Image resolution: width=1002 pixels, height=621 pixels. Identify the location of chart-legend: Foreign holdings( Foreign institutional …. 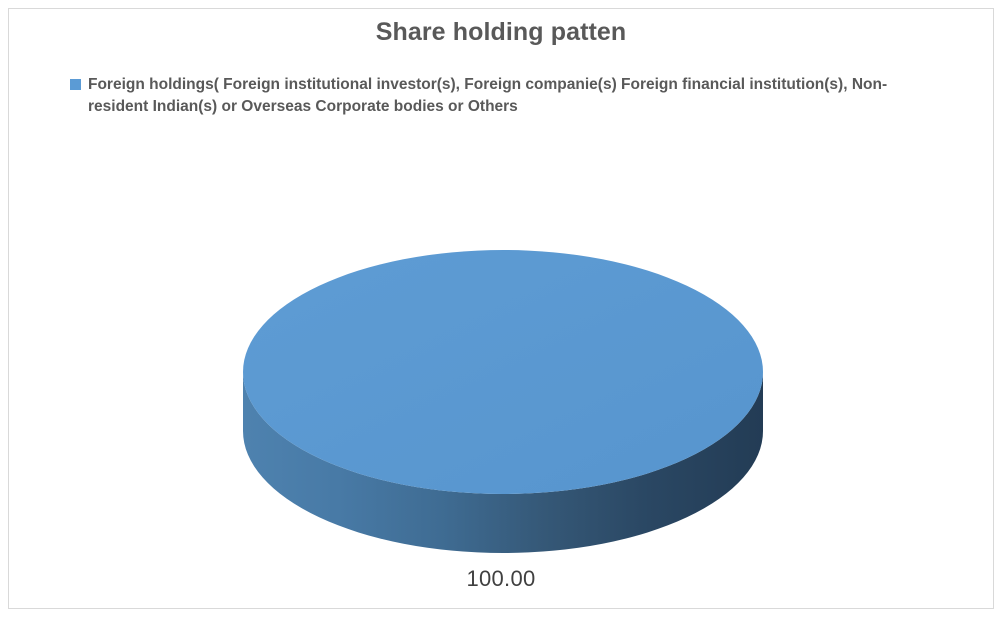
(510, 96).